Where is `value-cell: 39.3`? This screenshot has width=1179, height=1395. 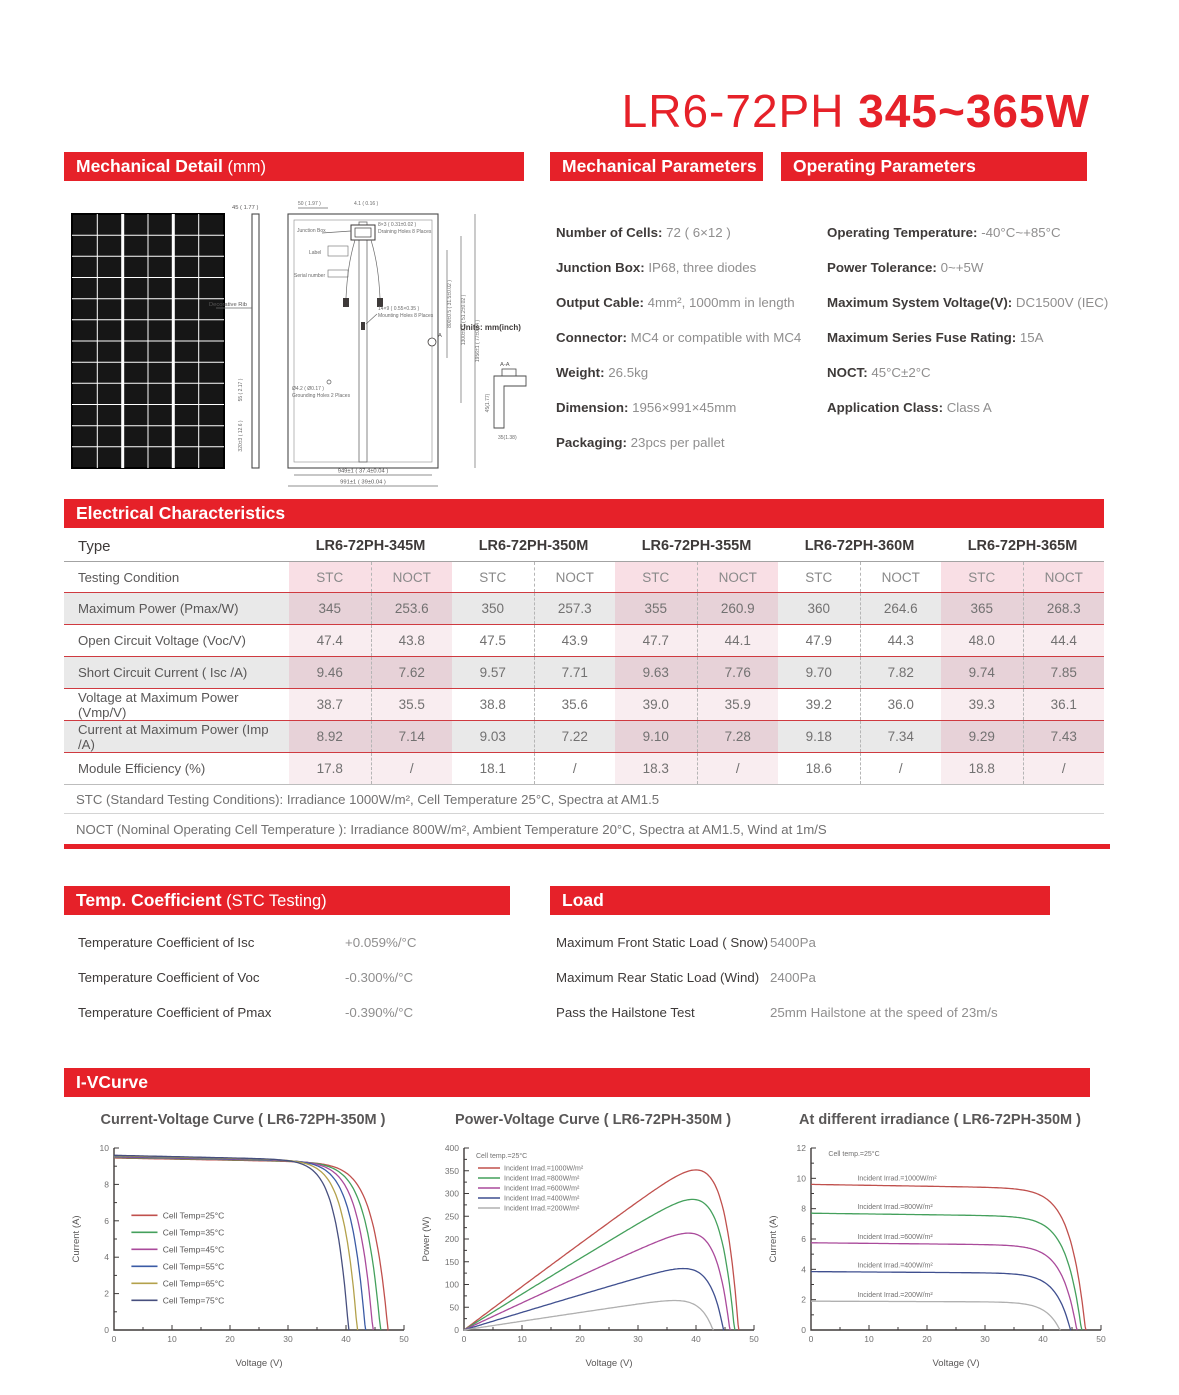 value-cell: 39.3 is located at coordinates (982, 704).